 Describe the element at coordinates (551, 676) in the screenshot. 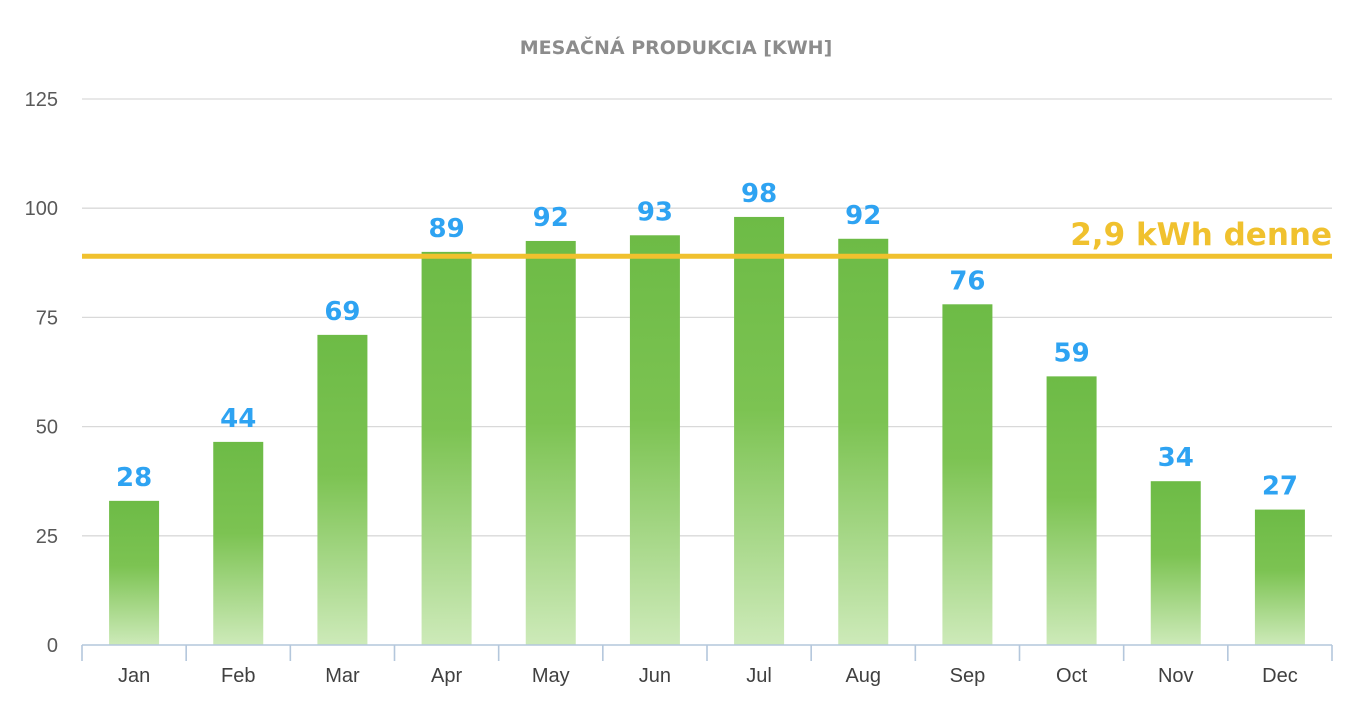

I see `x-tick-label: May` at that location.